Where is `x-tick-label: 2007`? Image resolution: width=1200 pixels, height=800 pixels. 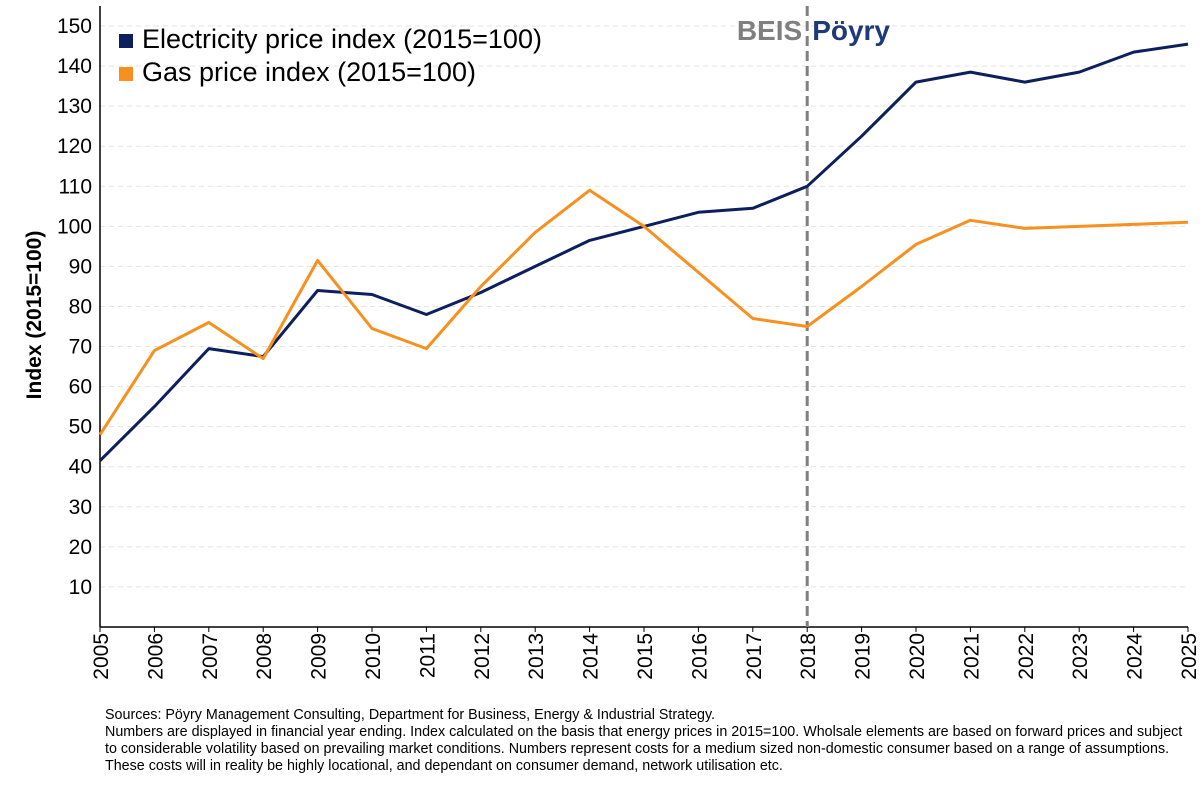
x-tick-label: 2007 is located at coordinates (210, 656).